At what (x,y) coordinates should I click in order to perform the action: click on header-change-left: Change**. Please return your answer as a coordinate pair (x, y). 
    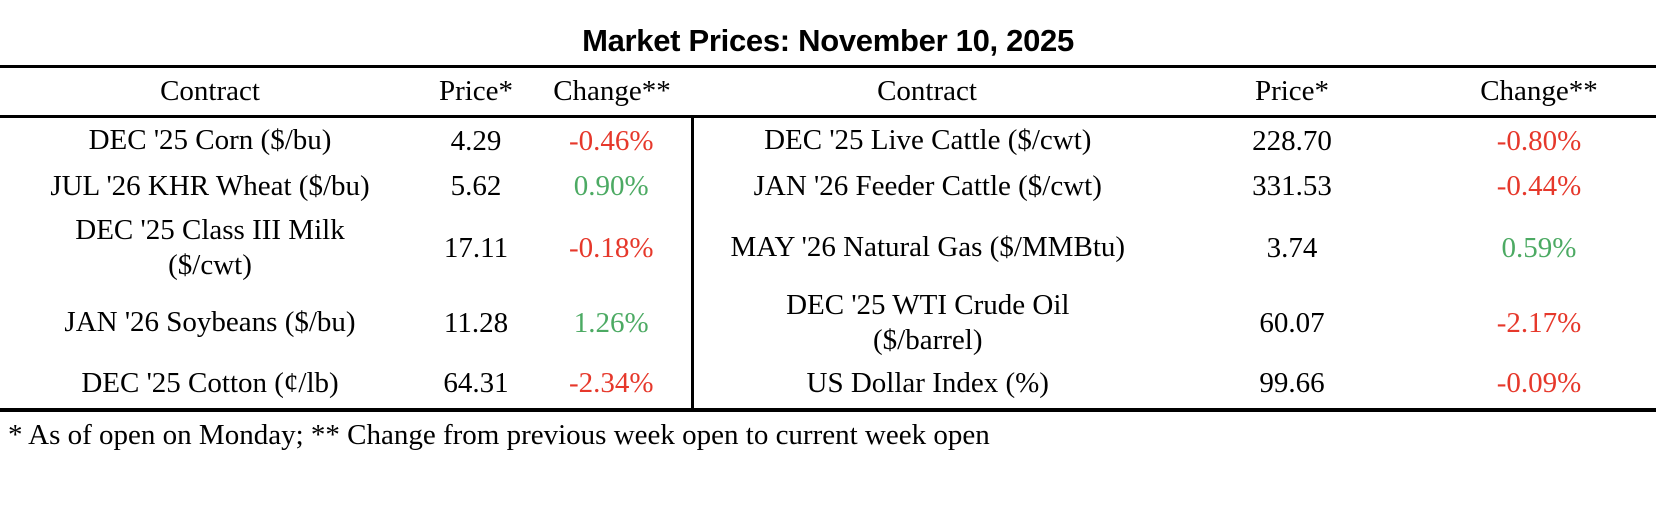
    Looking at the image, I should click on (612, 92).